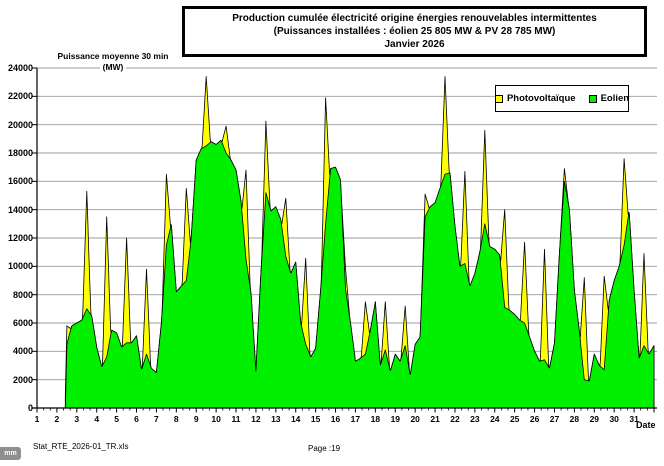  What do you see at coordinates (37, 419) in the screenshot?
I see `x-tick-label: 1` at bounding box center [37, 419].